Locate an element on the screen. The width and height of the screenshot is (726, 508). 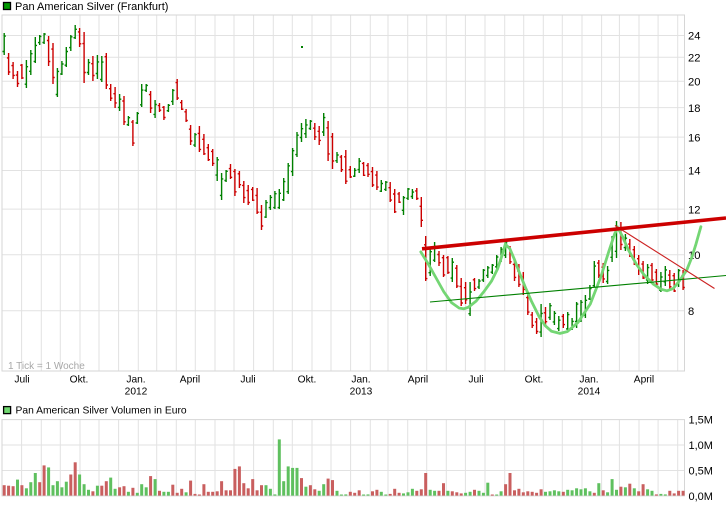
svg-text: 1,5M is located at coordinates (701, 421).